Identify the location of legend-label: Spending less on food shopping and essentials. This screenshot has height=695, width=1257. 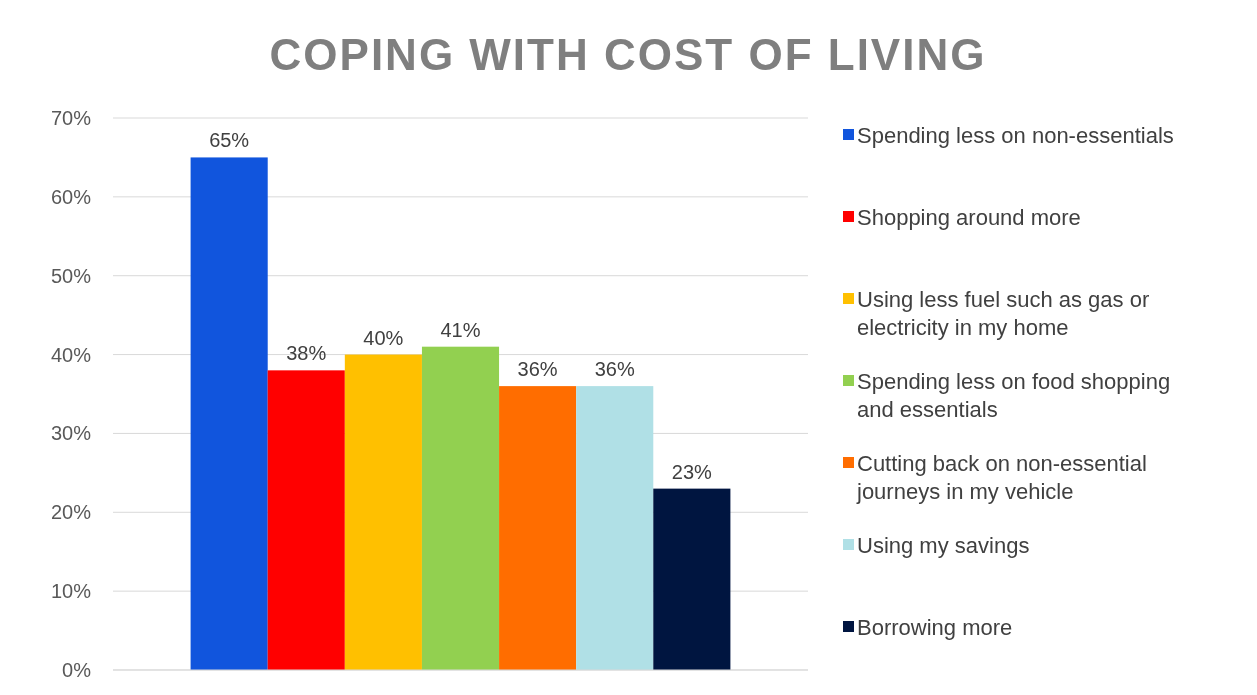
(1014, 395).